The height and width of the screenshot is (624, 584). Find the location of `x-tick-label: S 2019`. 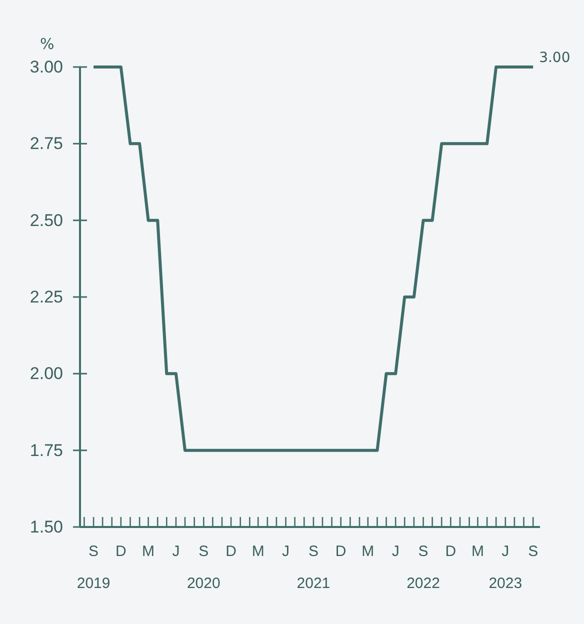

x-tick-label: S 2019 is located at coordinates (93, 567).